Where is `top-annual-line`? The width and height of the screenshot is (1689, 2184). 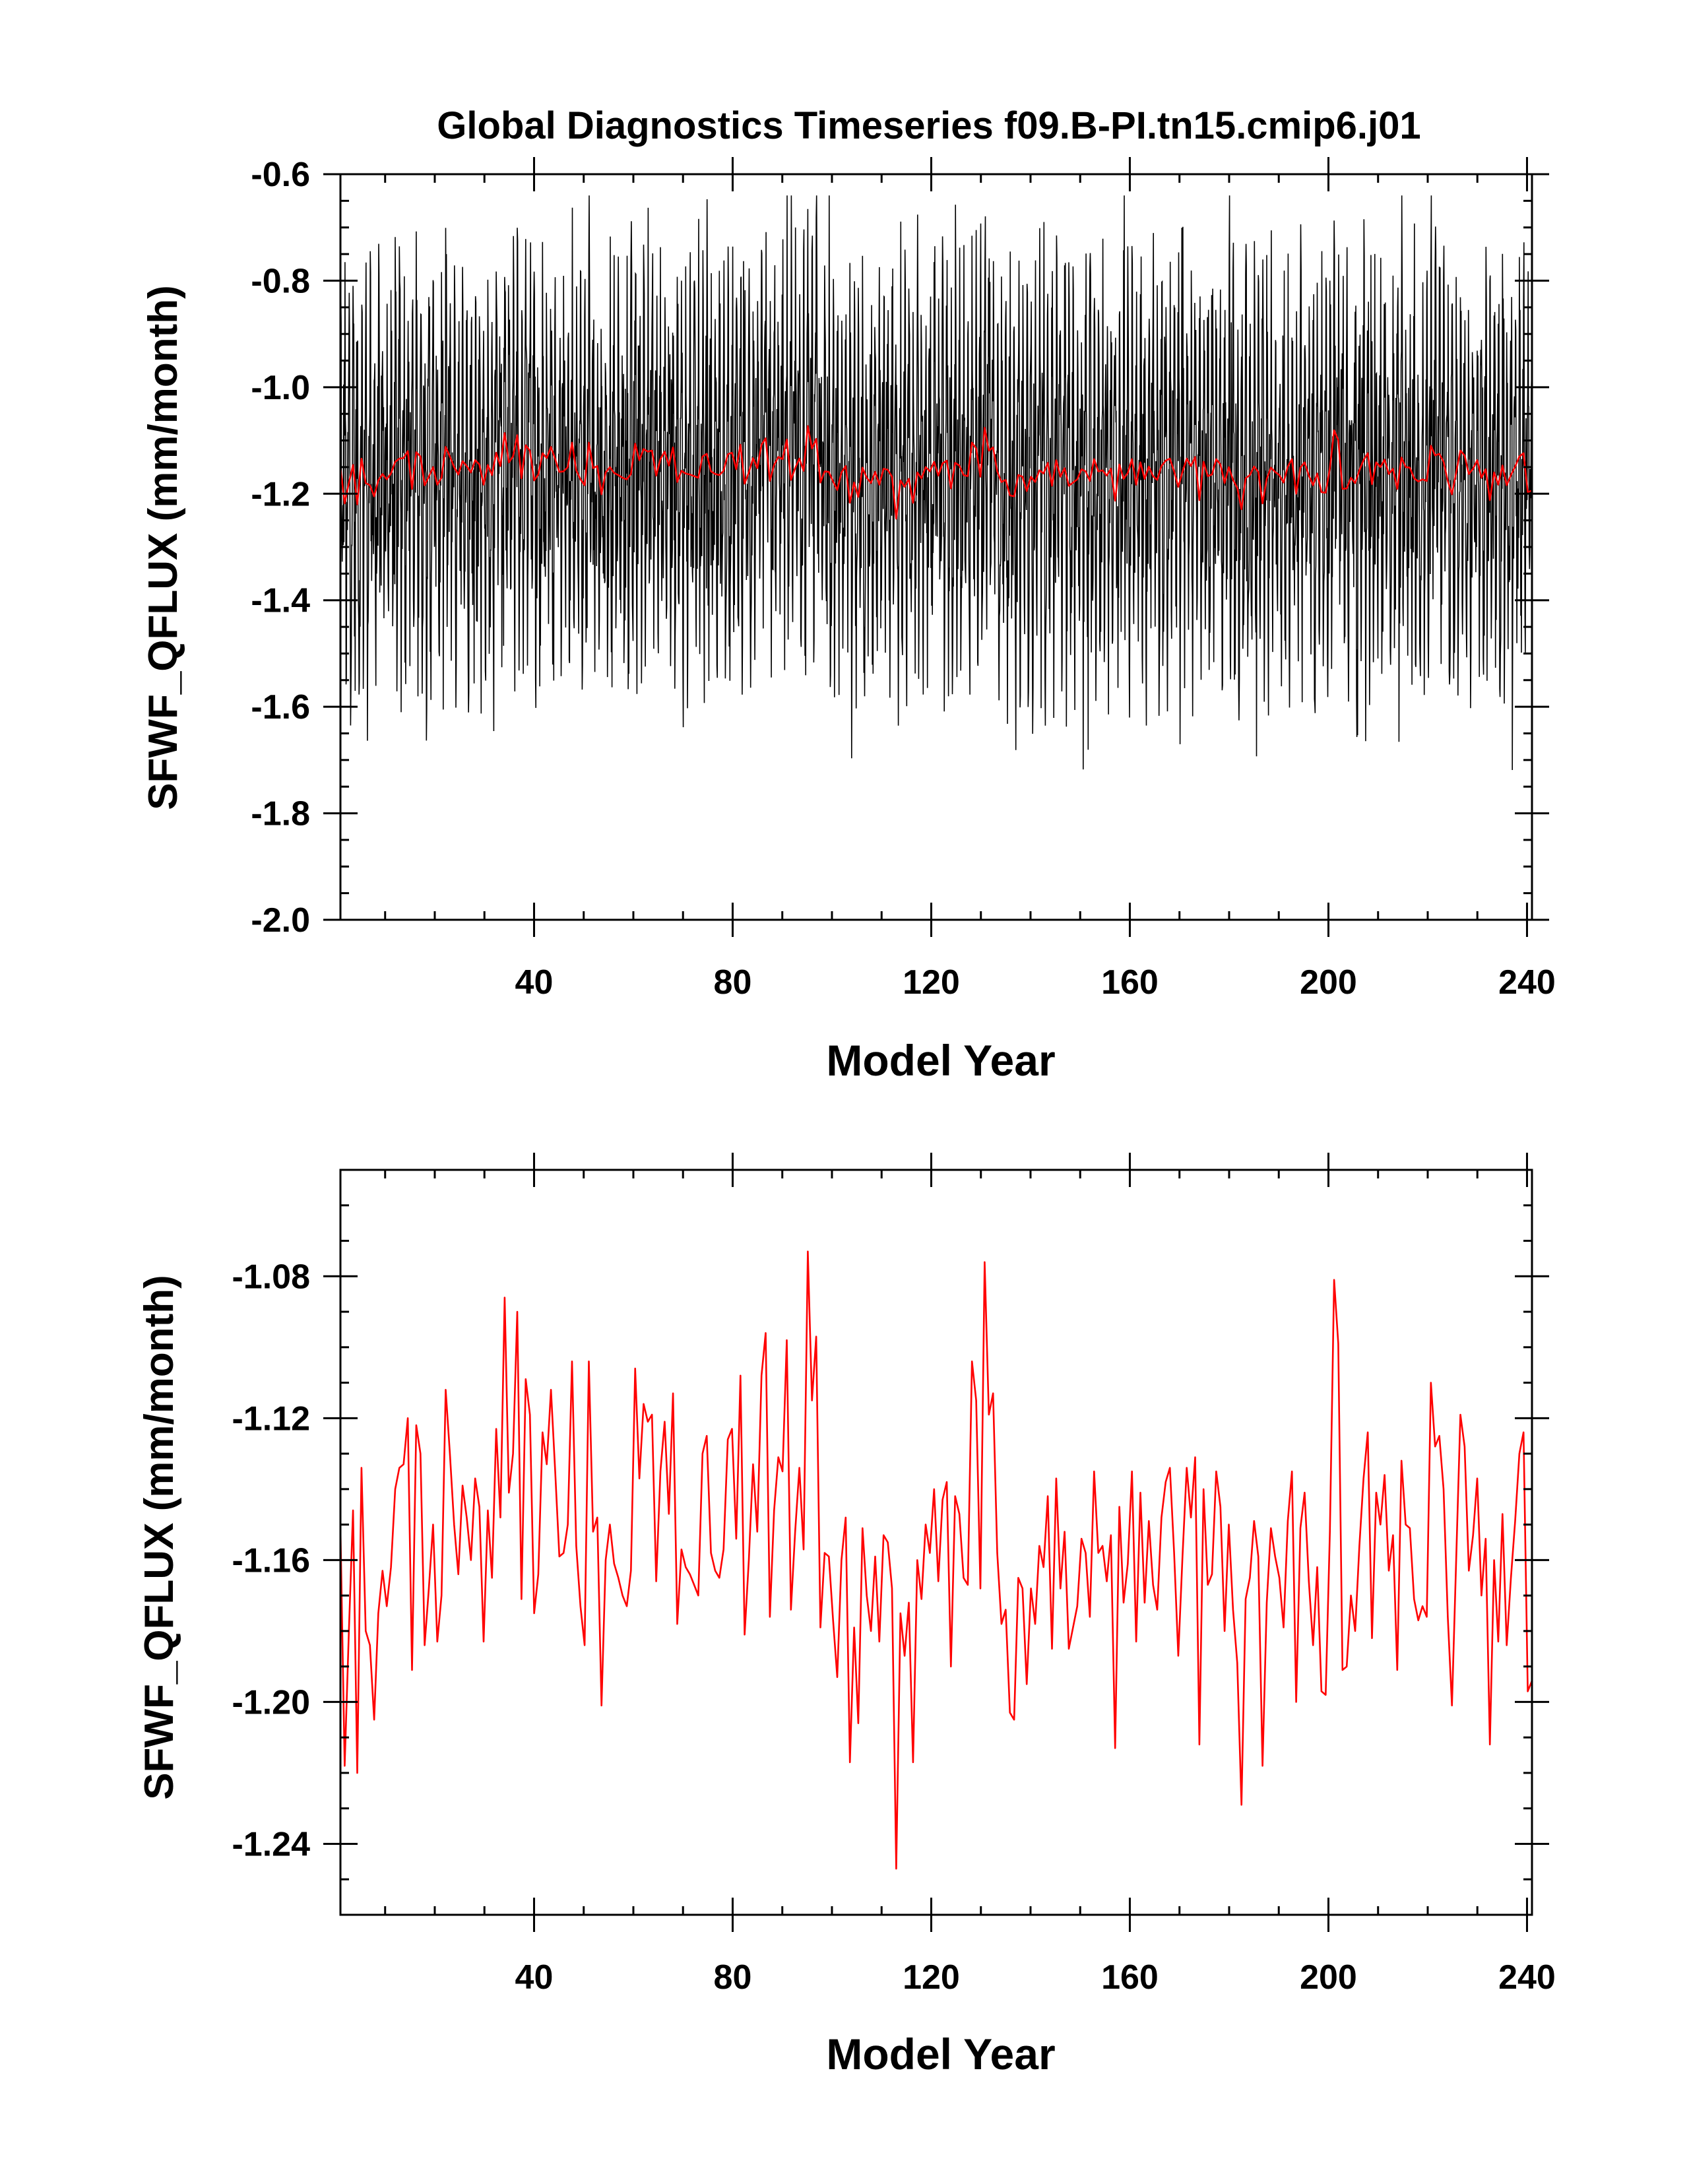 top-annual-line is located at coordinates (936, 472).